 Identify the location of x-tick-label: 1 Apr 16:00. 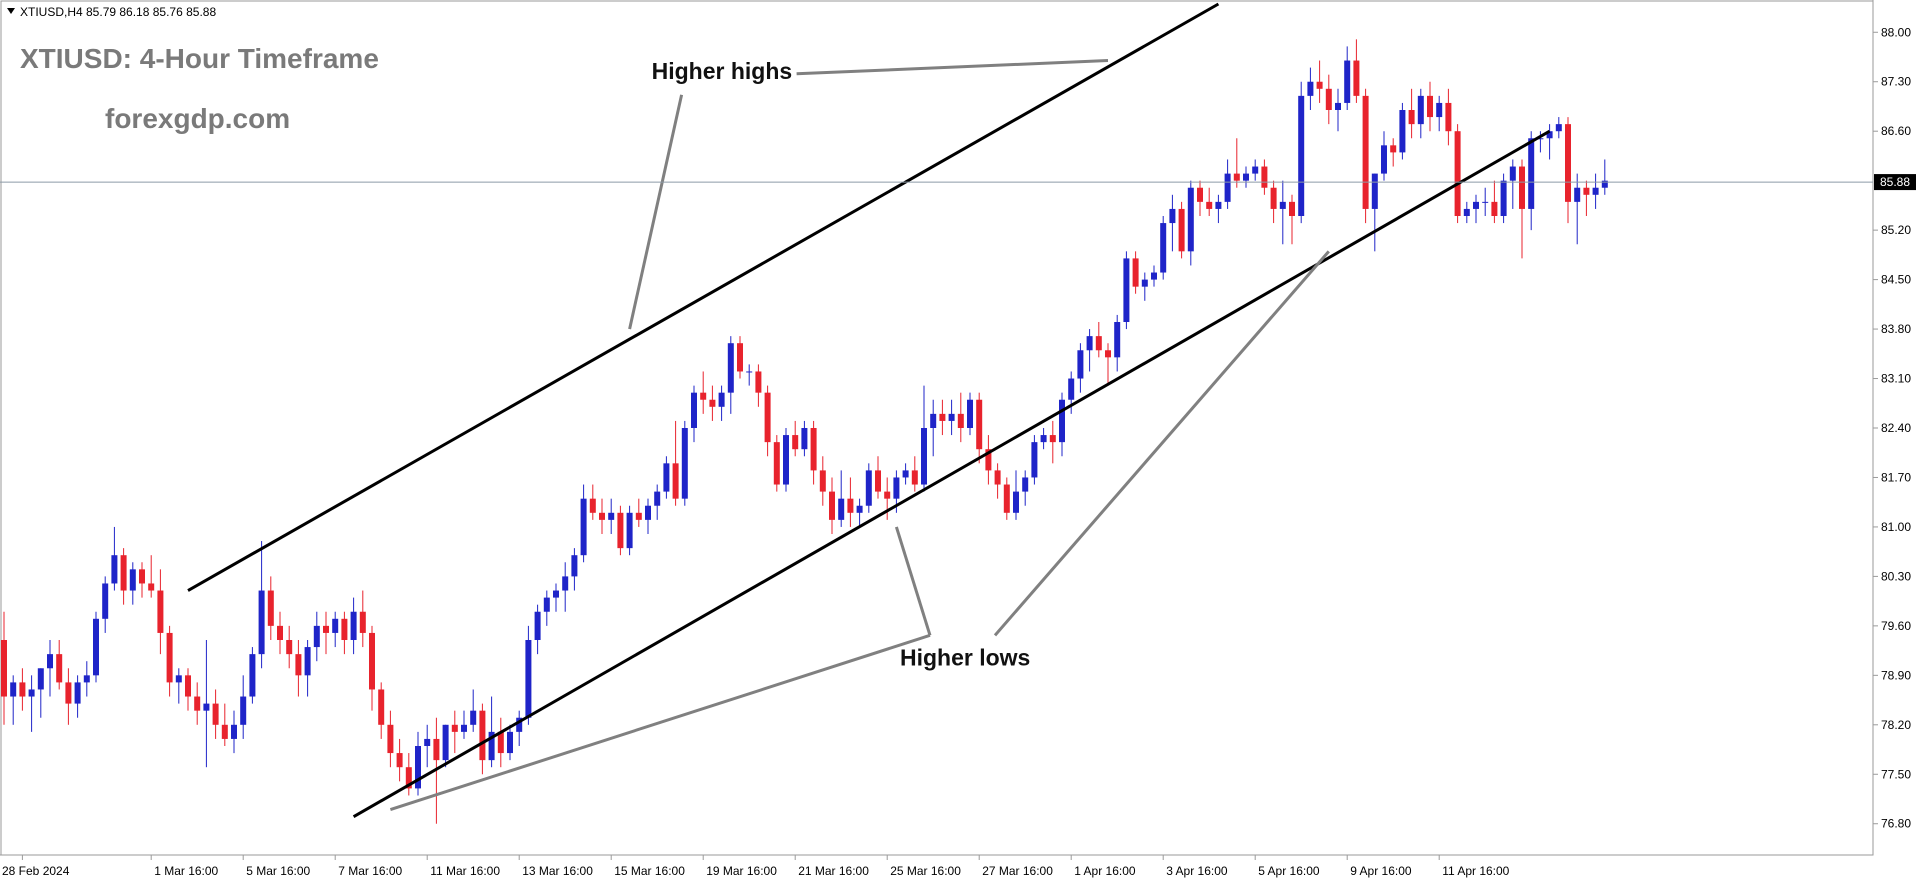
(1105, 871).